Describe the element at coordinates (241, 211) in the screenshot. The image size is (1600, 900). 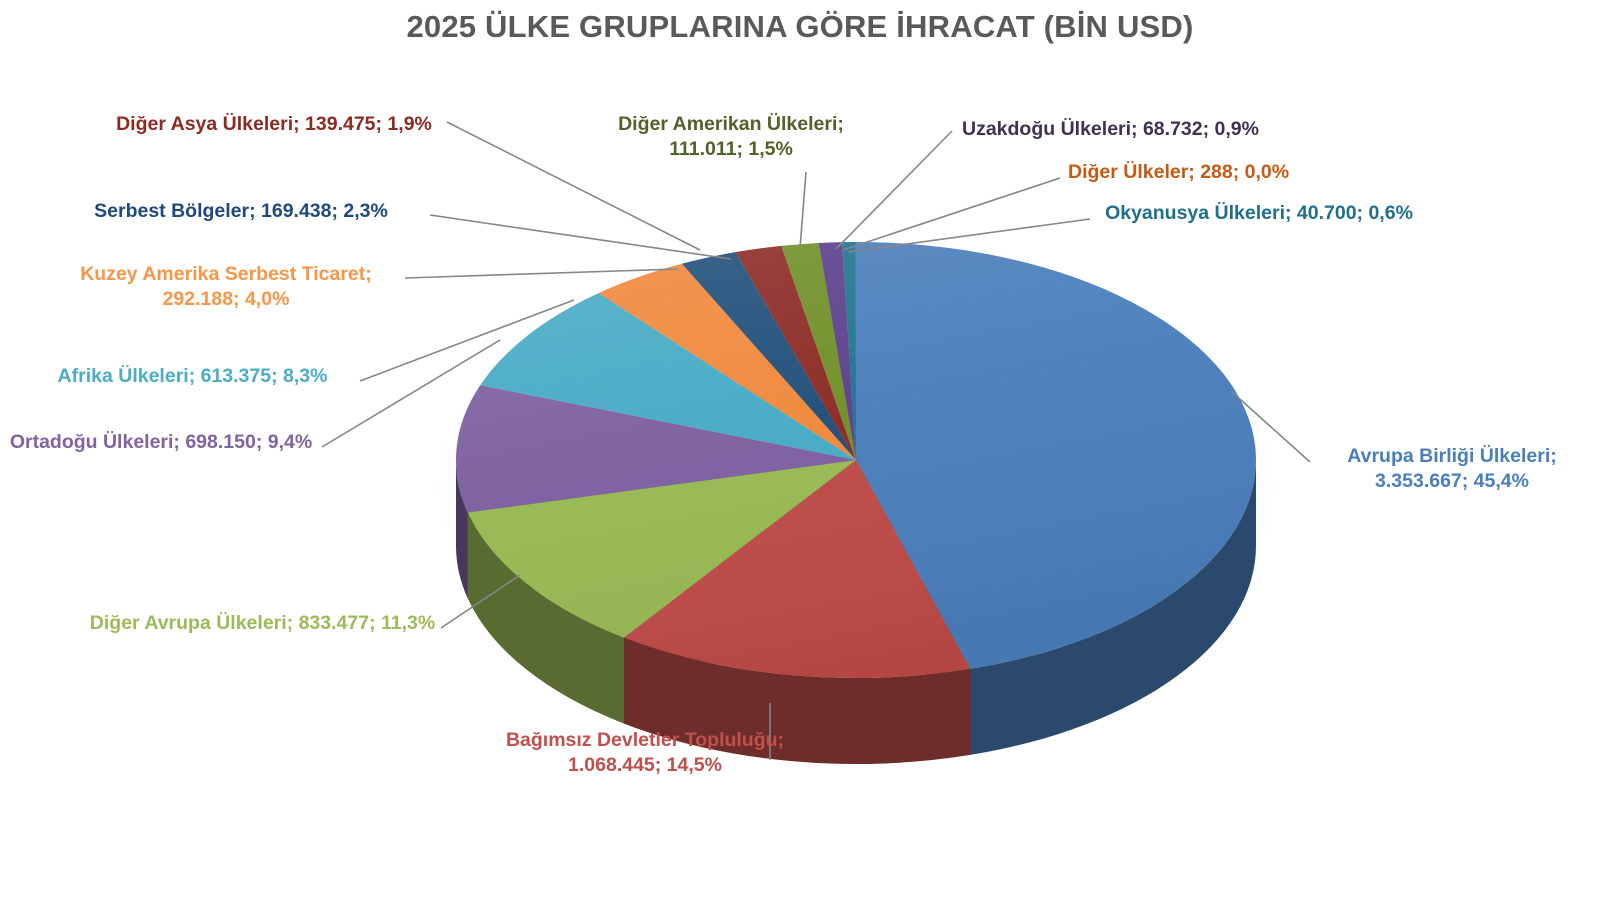
I see `slice-label-serbest-bolgeler: Serbest Bölgeler; 169.438; 2,3%` at that location.